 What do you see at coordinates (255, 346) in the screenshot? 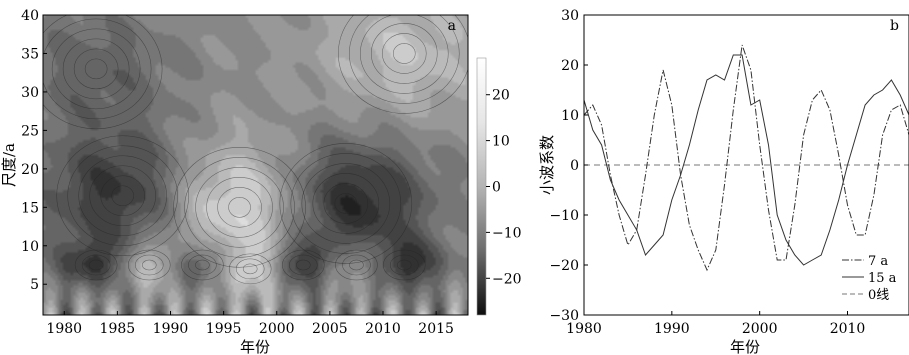
I see `panel-a-x-title: 年份` at bounding box center [255, 346].